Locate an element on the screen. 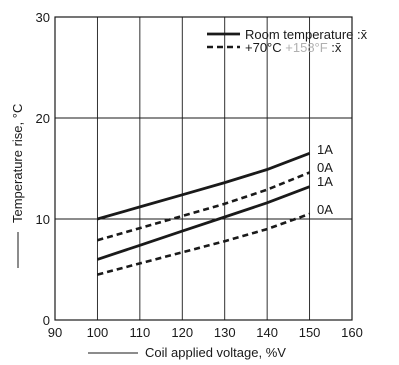  legend: Room temperature :x̄+70°C +158°F :x̄ is located at coordinates (287, 41).